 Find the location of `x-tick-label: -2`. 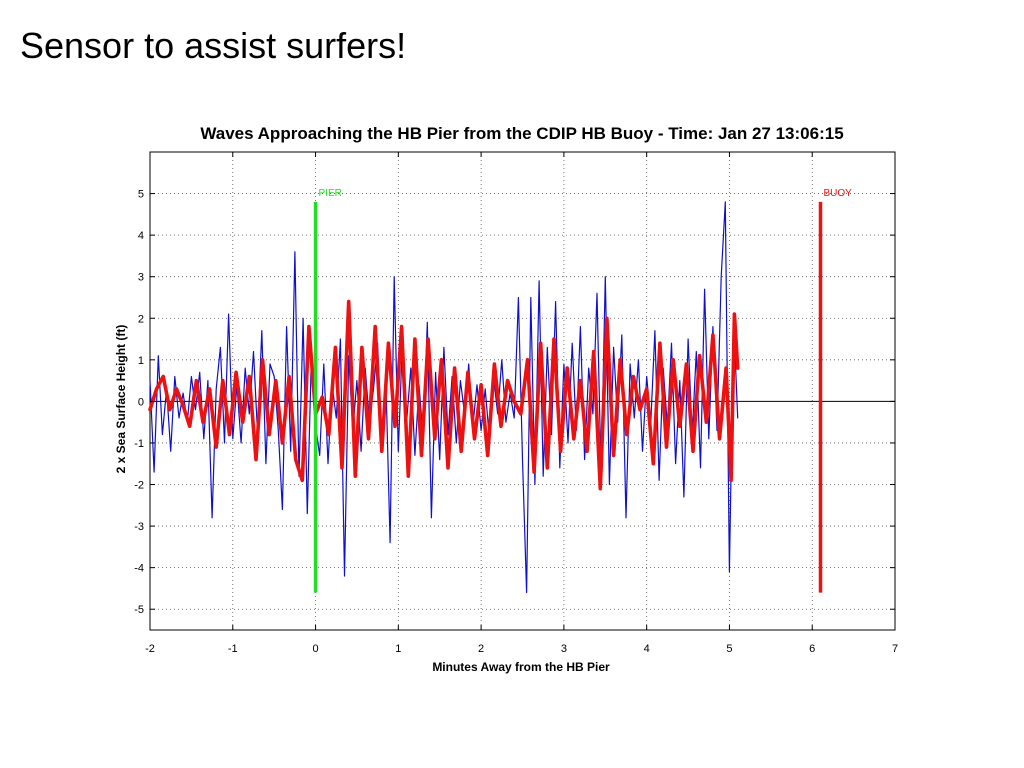

x-tick-label: -2 is located at coordinates (150, 649).